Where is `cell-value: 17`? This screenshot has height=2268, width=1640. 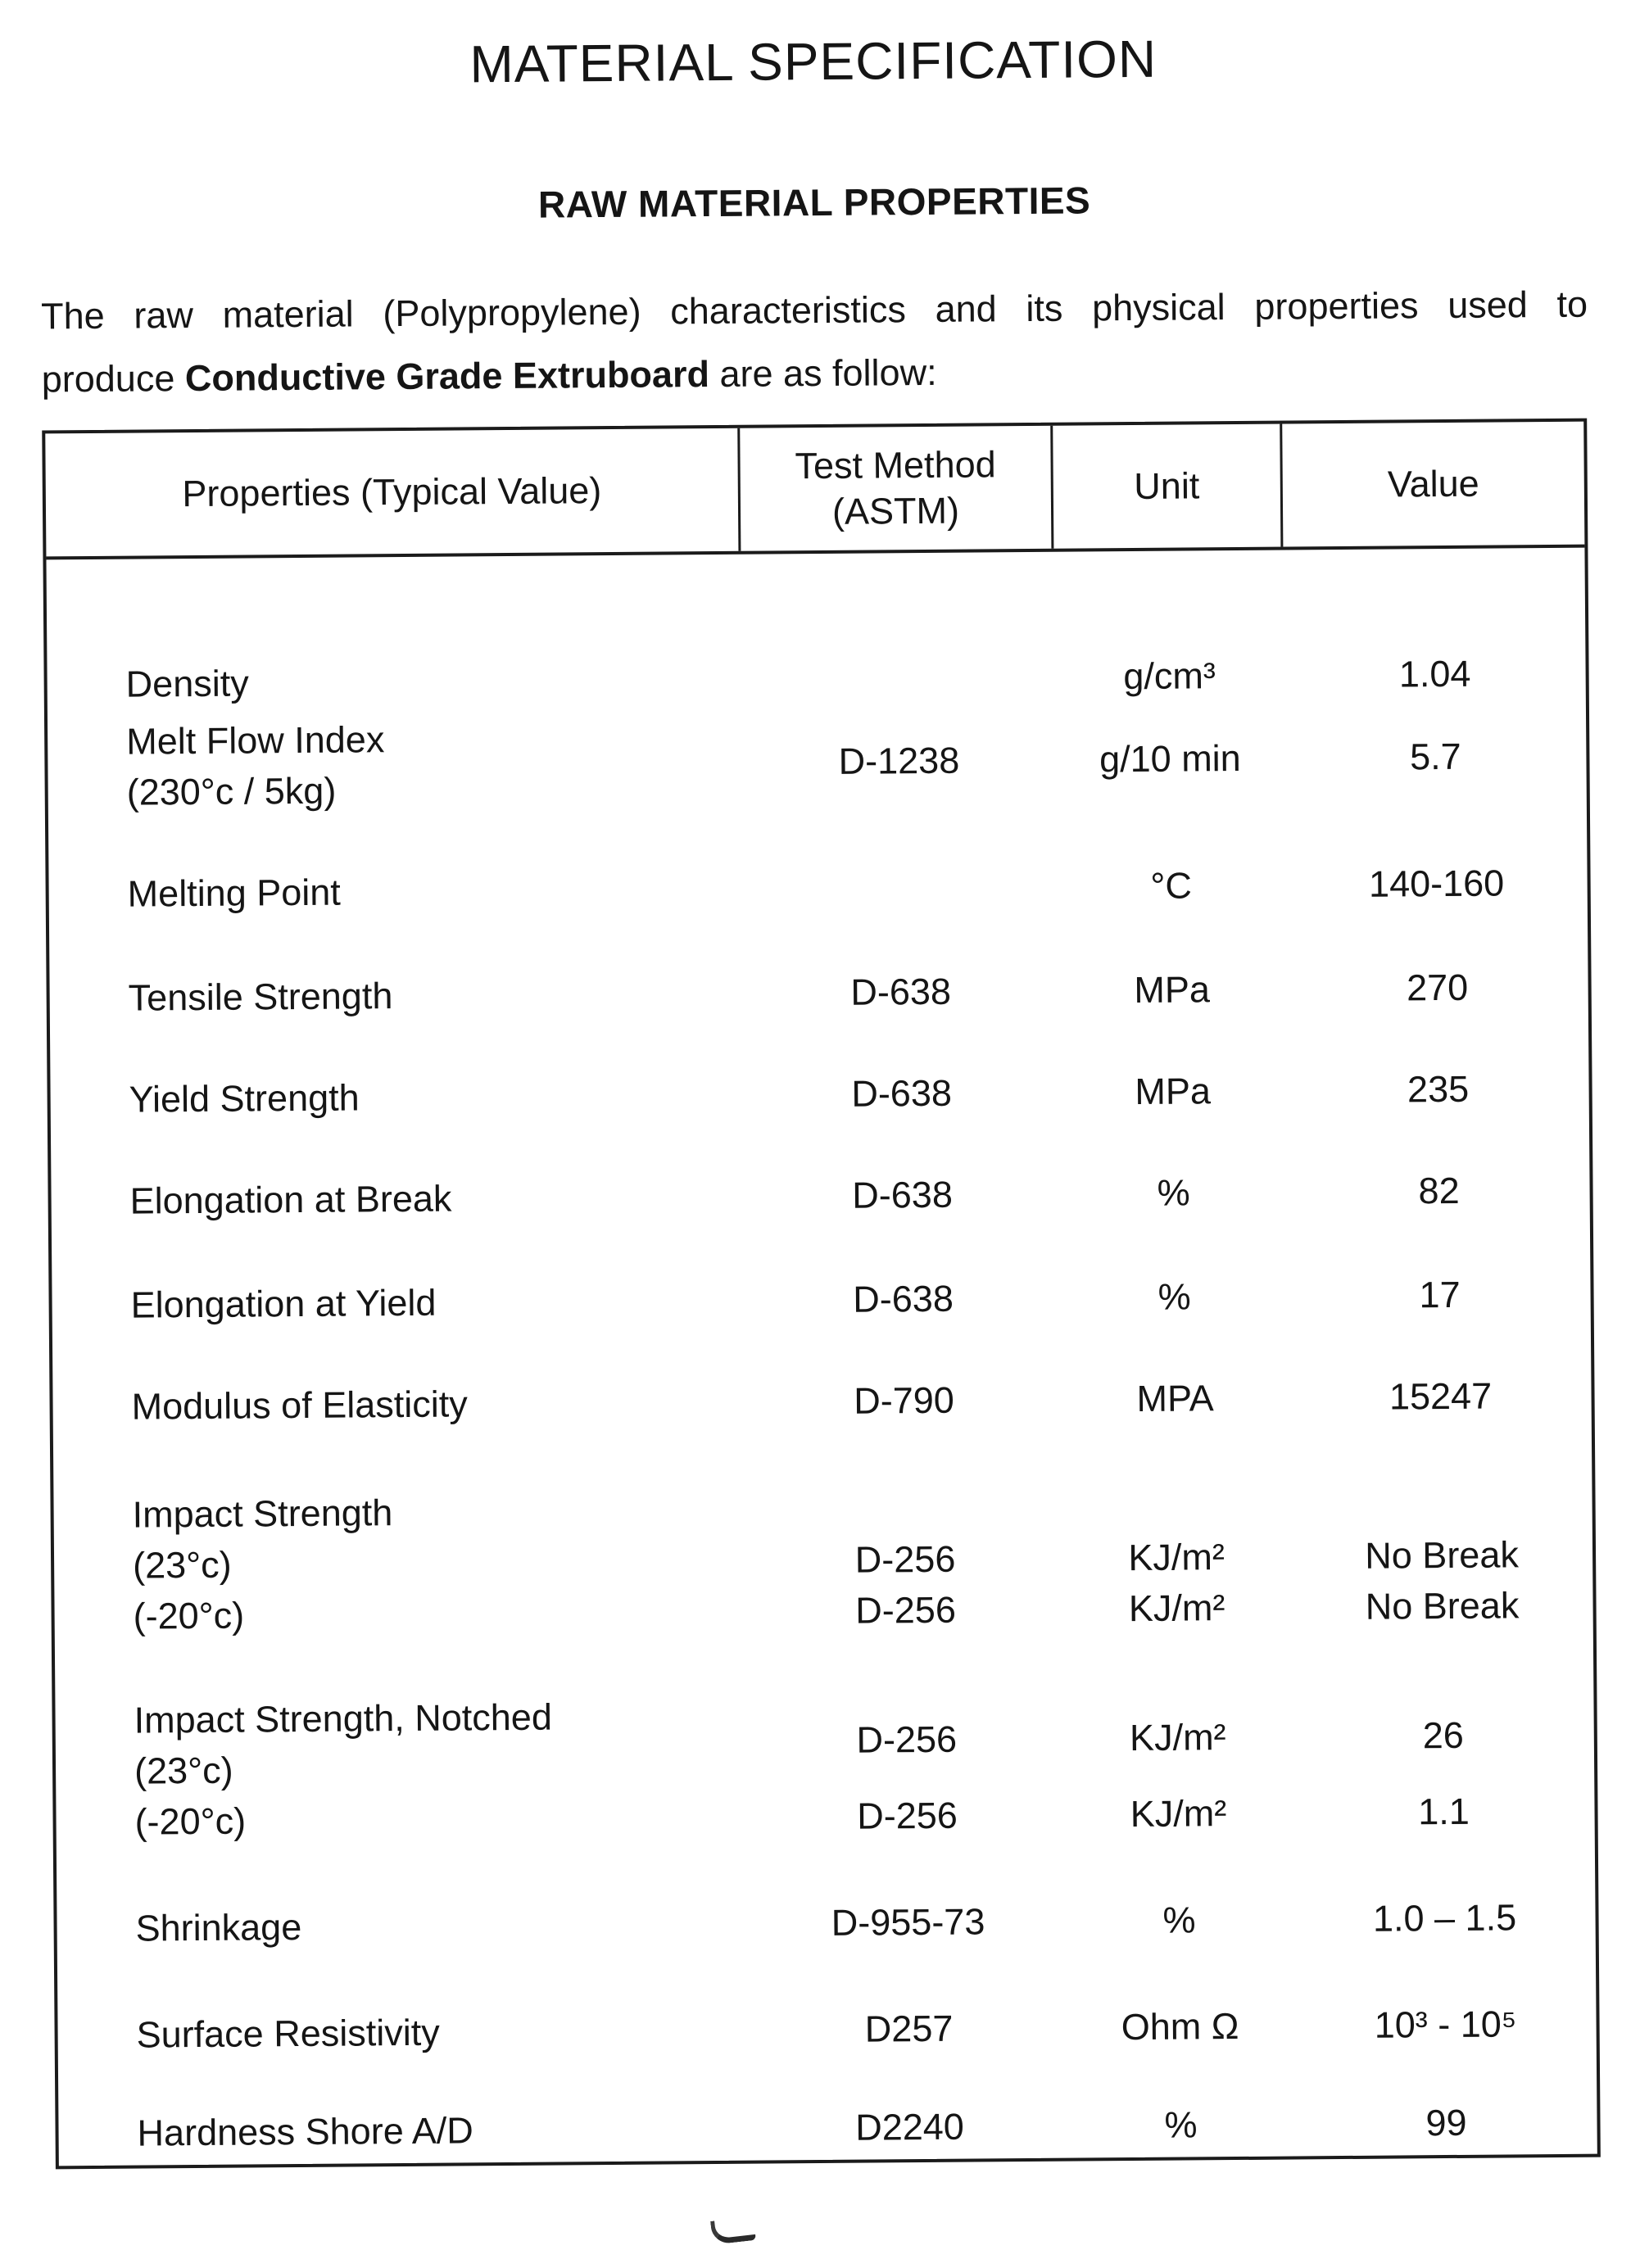
cell-value: 17 is located at coordinates (1440, 1295).